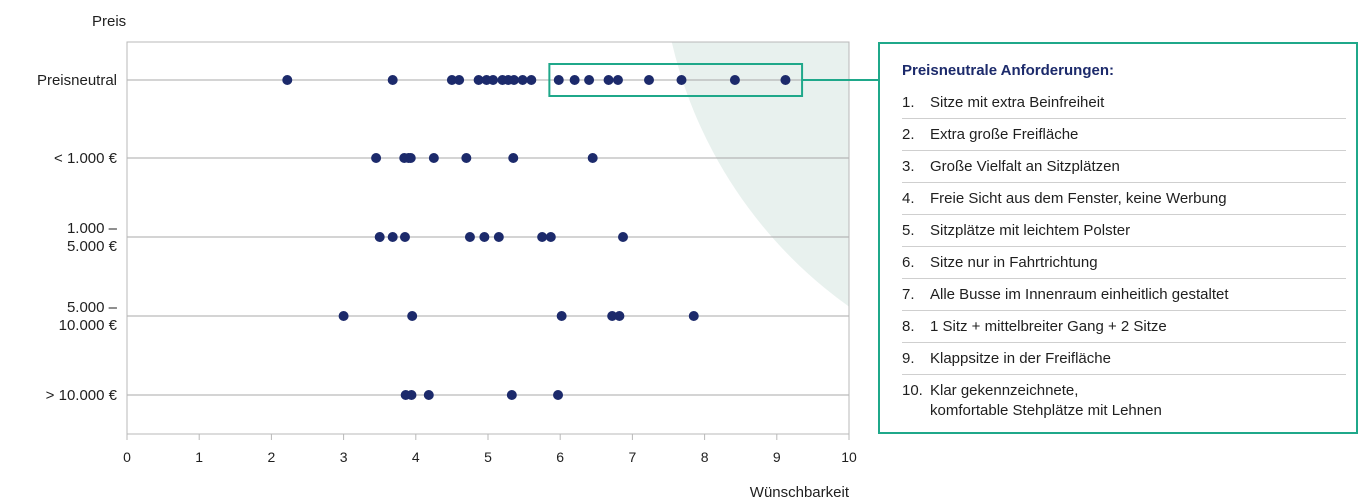  What do you see at coordinates (908, 166) in the screenshot?
I see `legend-item-number: 3.` at bounding box center [908, 166].